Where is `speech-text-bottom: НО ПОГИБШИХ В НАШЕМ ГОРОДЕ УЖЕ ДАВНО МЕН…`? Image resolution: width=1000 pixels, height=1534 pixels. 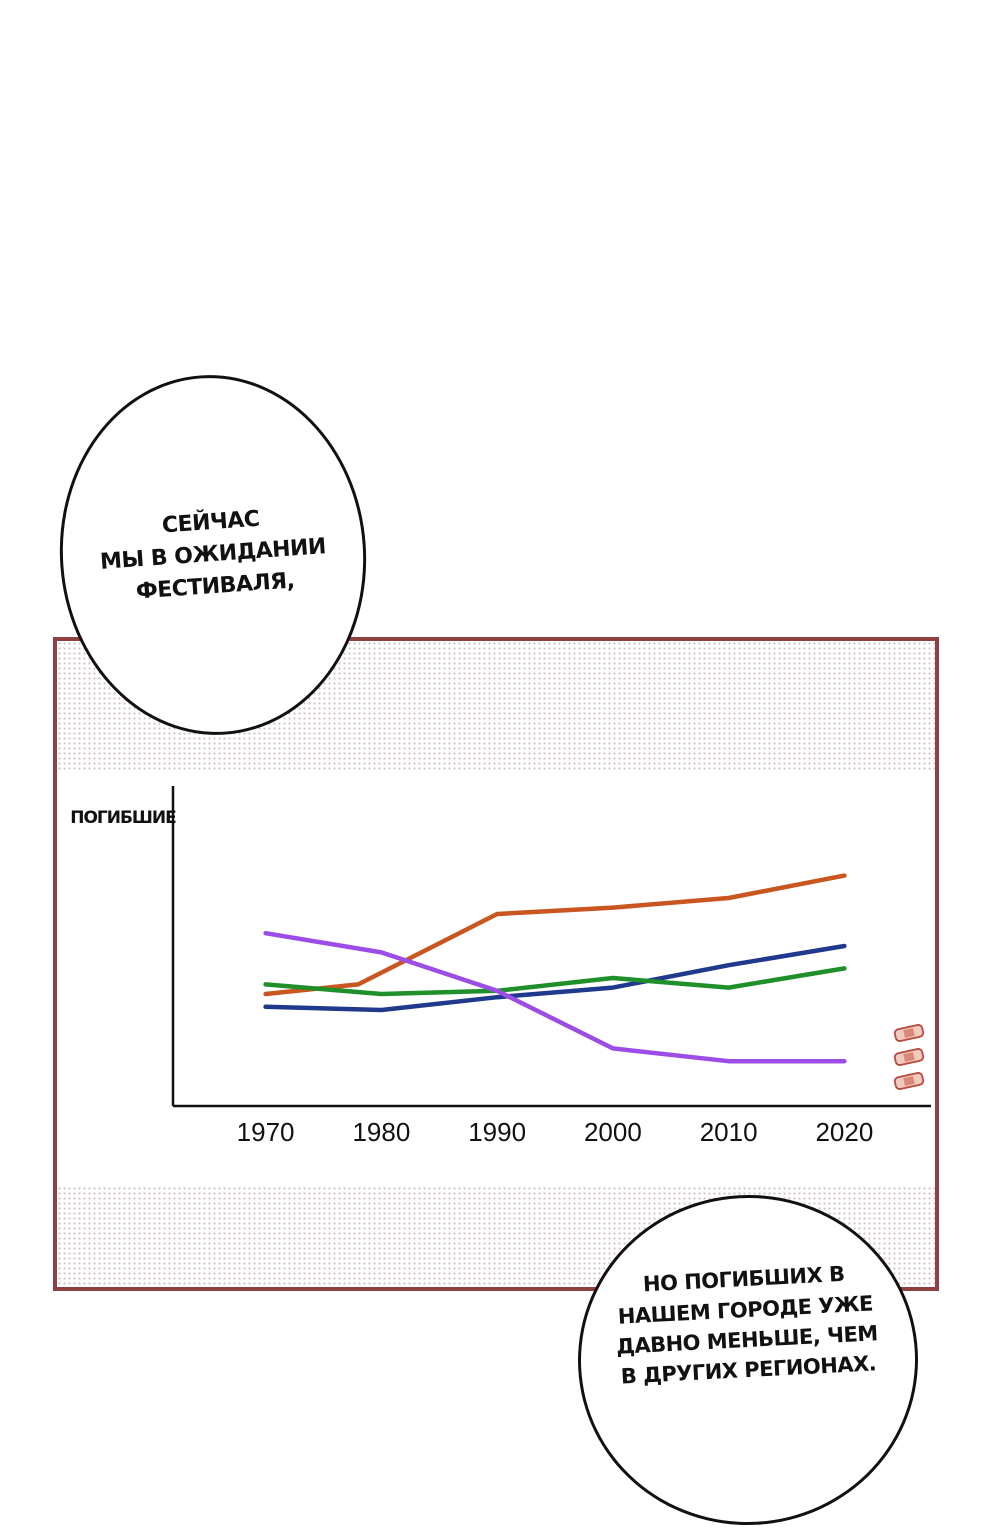
speech-text-bottom: НО ПОГИБШИХ В НАШЕМ ГОРОДЕ УЖЕ ДАВНО МЕН… is located at coordinates (747, 1325).